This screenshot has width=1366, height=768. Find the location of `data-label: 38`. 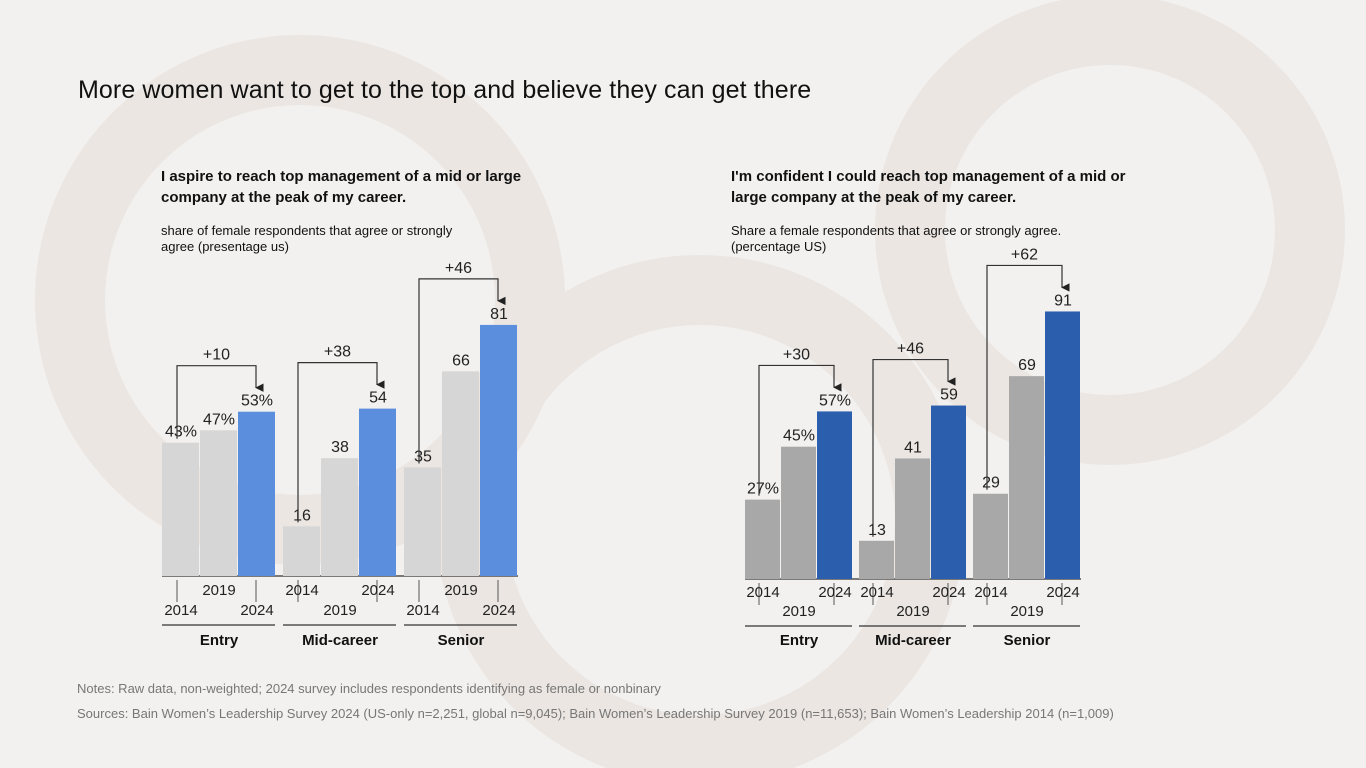

data-label: 38 is located at coordinates (340, 447).